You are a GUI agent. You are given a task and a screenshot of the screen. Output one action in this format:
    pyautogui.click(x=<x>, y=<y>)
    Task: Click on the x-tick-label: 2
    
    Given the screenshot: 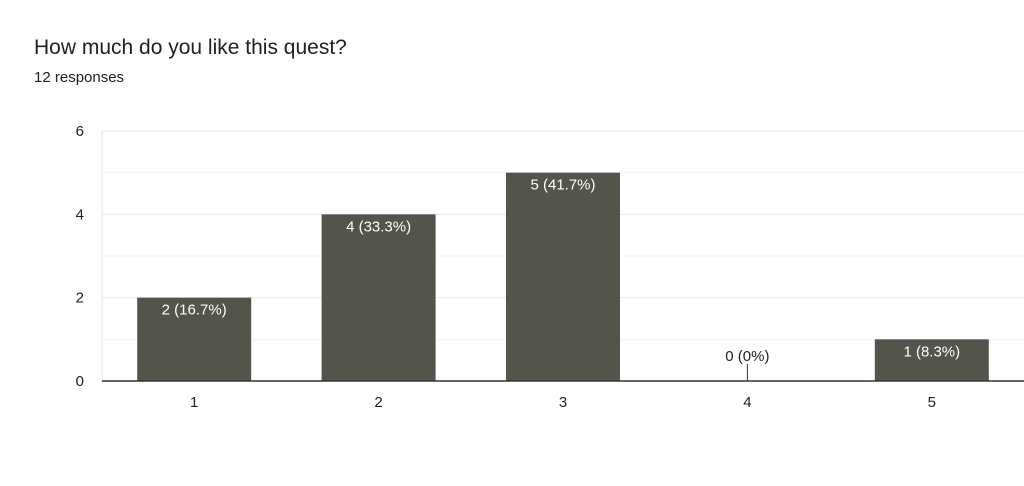 What is the action you would take?
    pyautogui.click(x=378, y=402)
    